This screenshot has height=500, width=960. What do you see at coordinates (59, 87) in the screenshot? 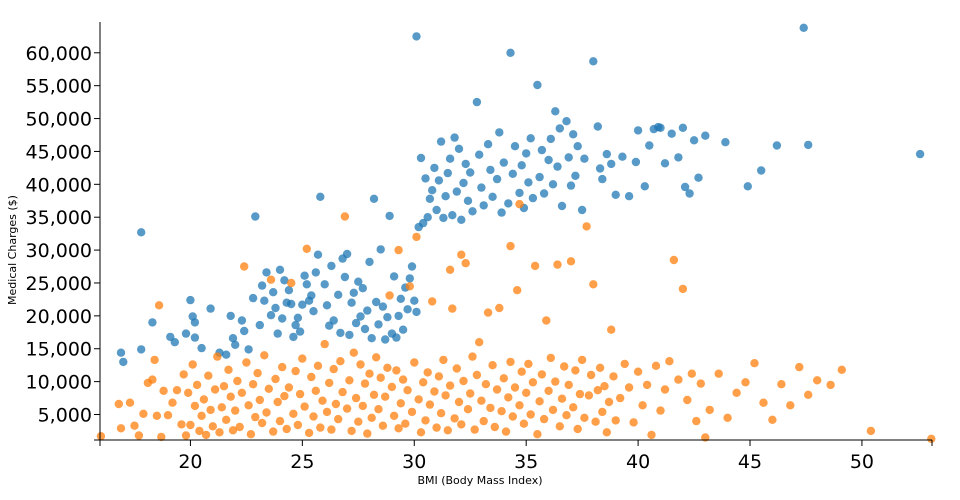
I see `y-tick-label: 55,000` at bounding box center [59, 87].